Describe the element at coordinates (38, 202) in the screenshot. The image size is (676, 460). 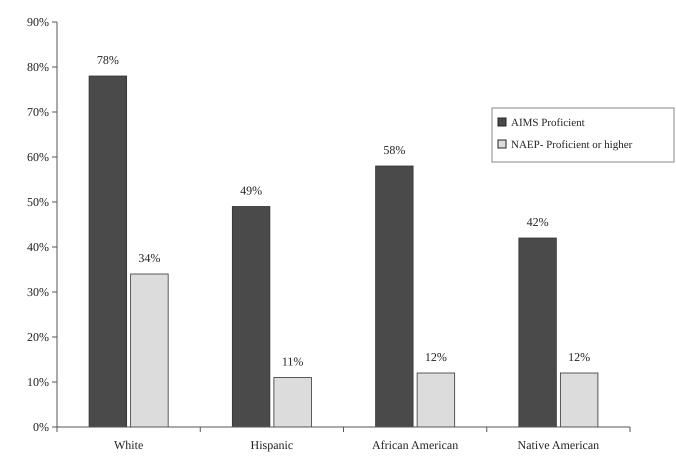
I see `y-tick-label: 50%` at that location.